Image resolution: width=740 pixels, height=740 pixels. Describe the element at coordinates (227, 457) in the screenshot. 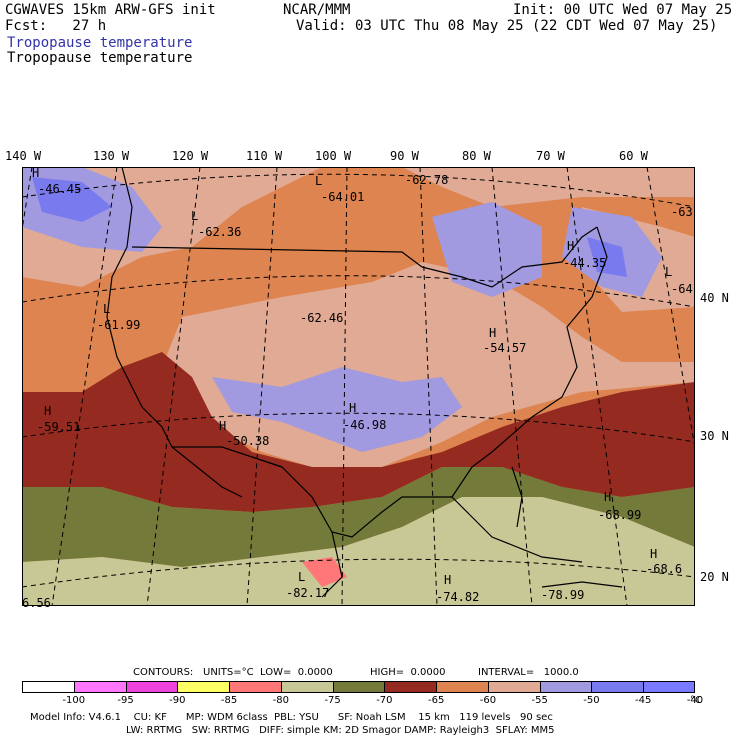

I see `us-mexico-border` at that location.